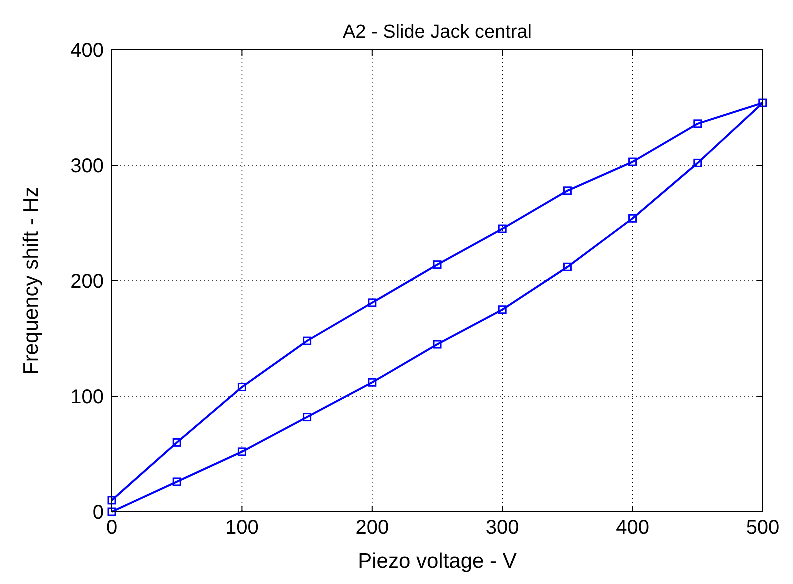  I want to click on x-tick-label: 500, so click(763, 528).